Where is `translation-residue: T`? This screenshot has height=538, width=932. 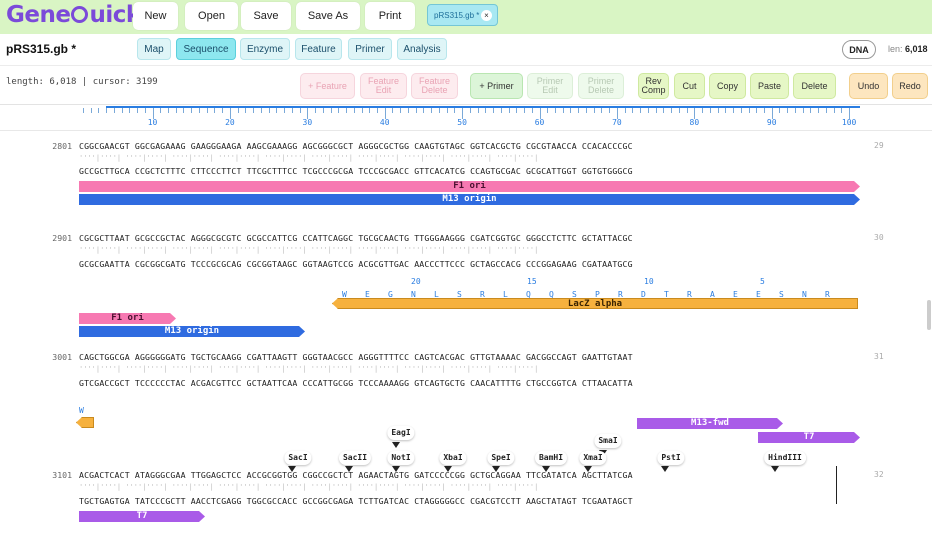
translation-residue: T is located at coordinates (666, 294).